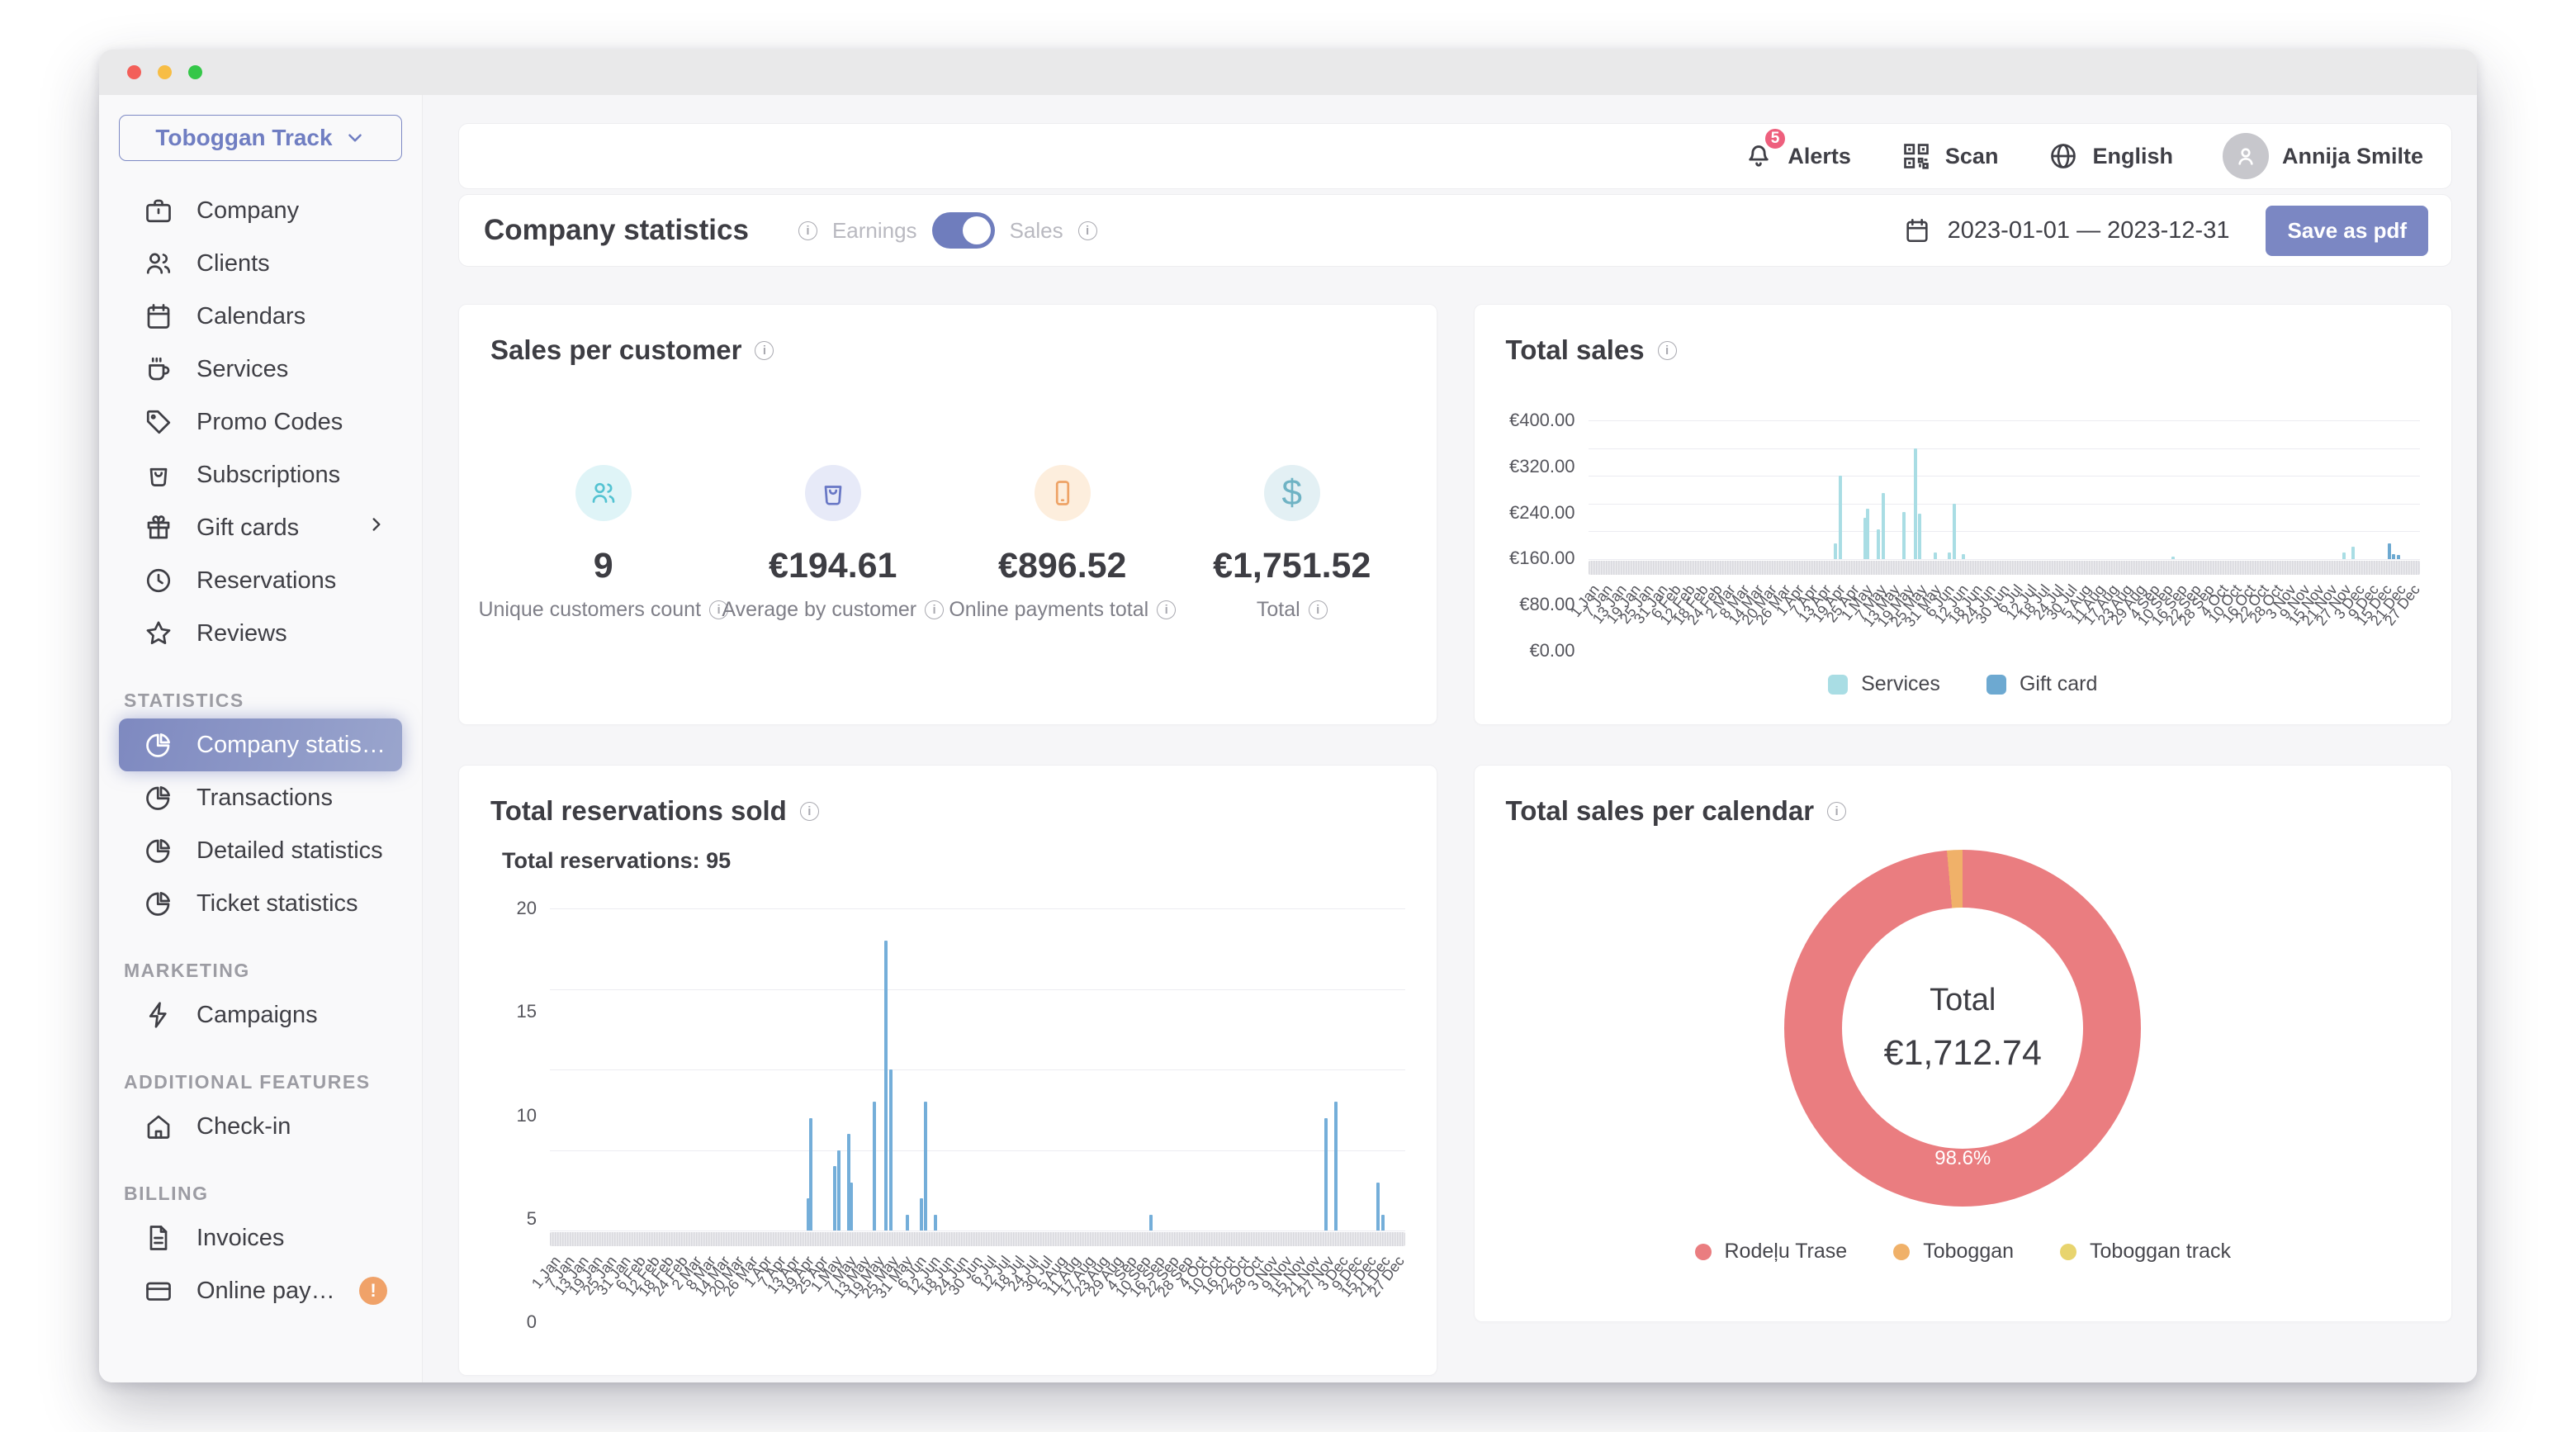  I want to click on sidebar-item-subscriptions: Subscriptions, so click(260, 474).